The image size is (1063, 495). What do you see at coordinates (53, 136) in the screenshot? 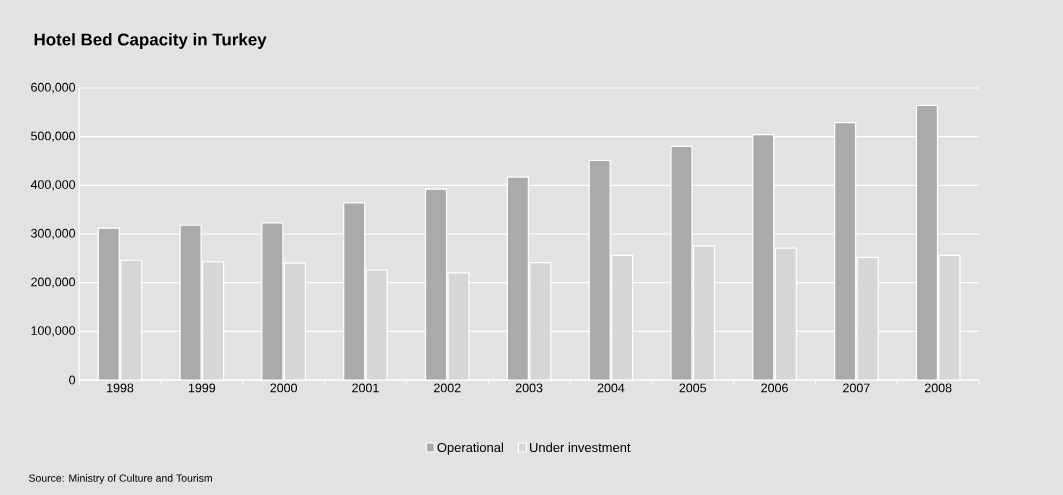
I see `y-tick-label: 500,000` at bounding box center [53, 136].